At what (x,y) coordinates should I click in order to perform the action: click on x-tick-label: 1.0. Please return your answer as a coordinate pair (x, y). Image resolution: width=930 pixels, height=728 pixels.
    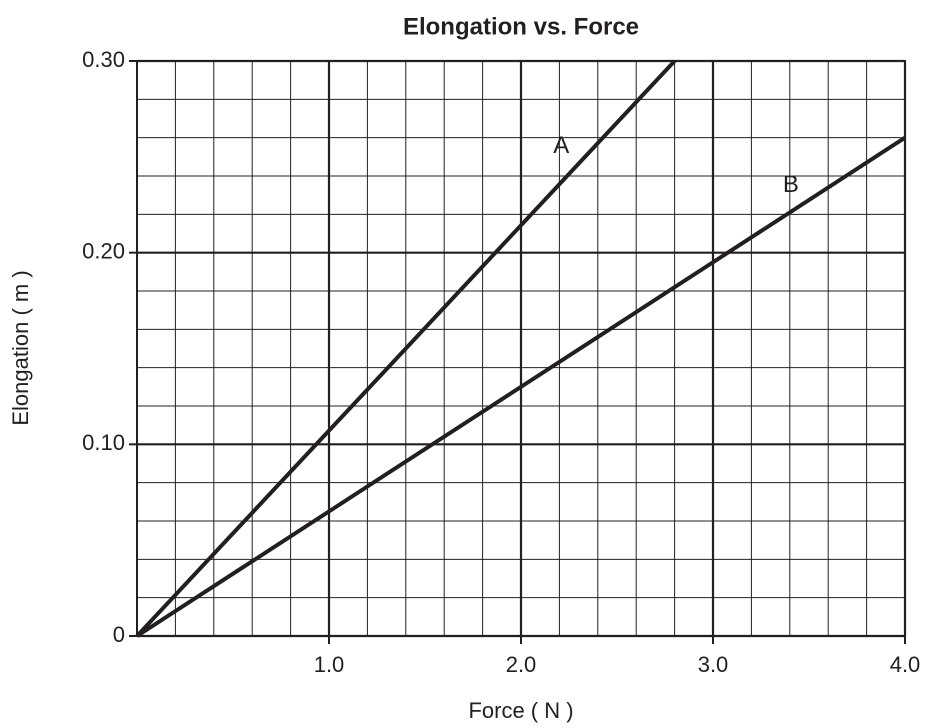
    Looking at the image, I should click on (329, 664).